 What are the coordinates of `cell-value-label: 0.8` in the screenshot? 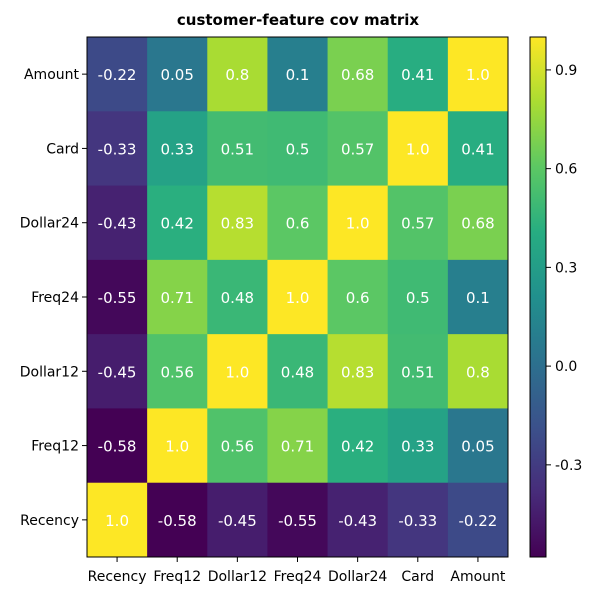 It's located at (237, 75).